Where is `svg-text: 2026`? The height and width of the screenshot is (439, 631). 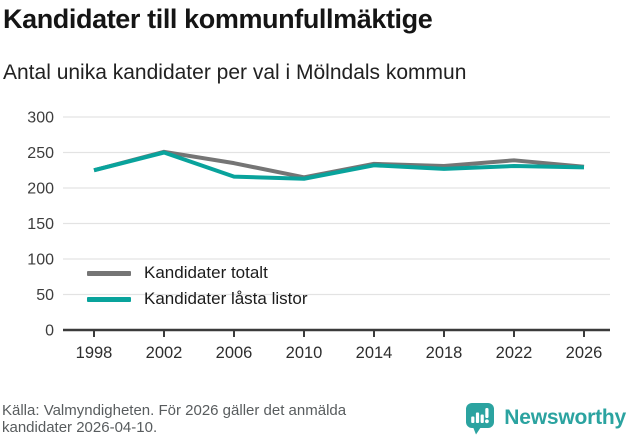 svg-text: 2026 is located at coordinates (584, 353).